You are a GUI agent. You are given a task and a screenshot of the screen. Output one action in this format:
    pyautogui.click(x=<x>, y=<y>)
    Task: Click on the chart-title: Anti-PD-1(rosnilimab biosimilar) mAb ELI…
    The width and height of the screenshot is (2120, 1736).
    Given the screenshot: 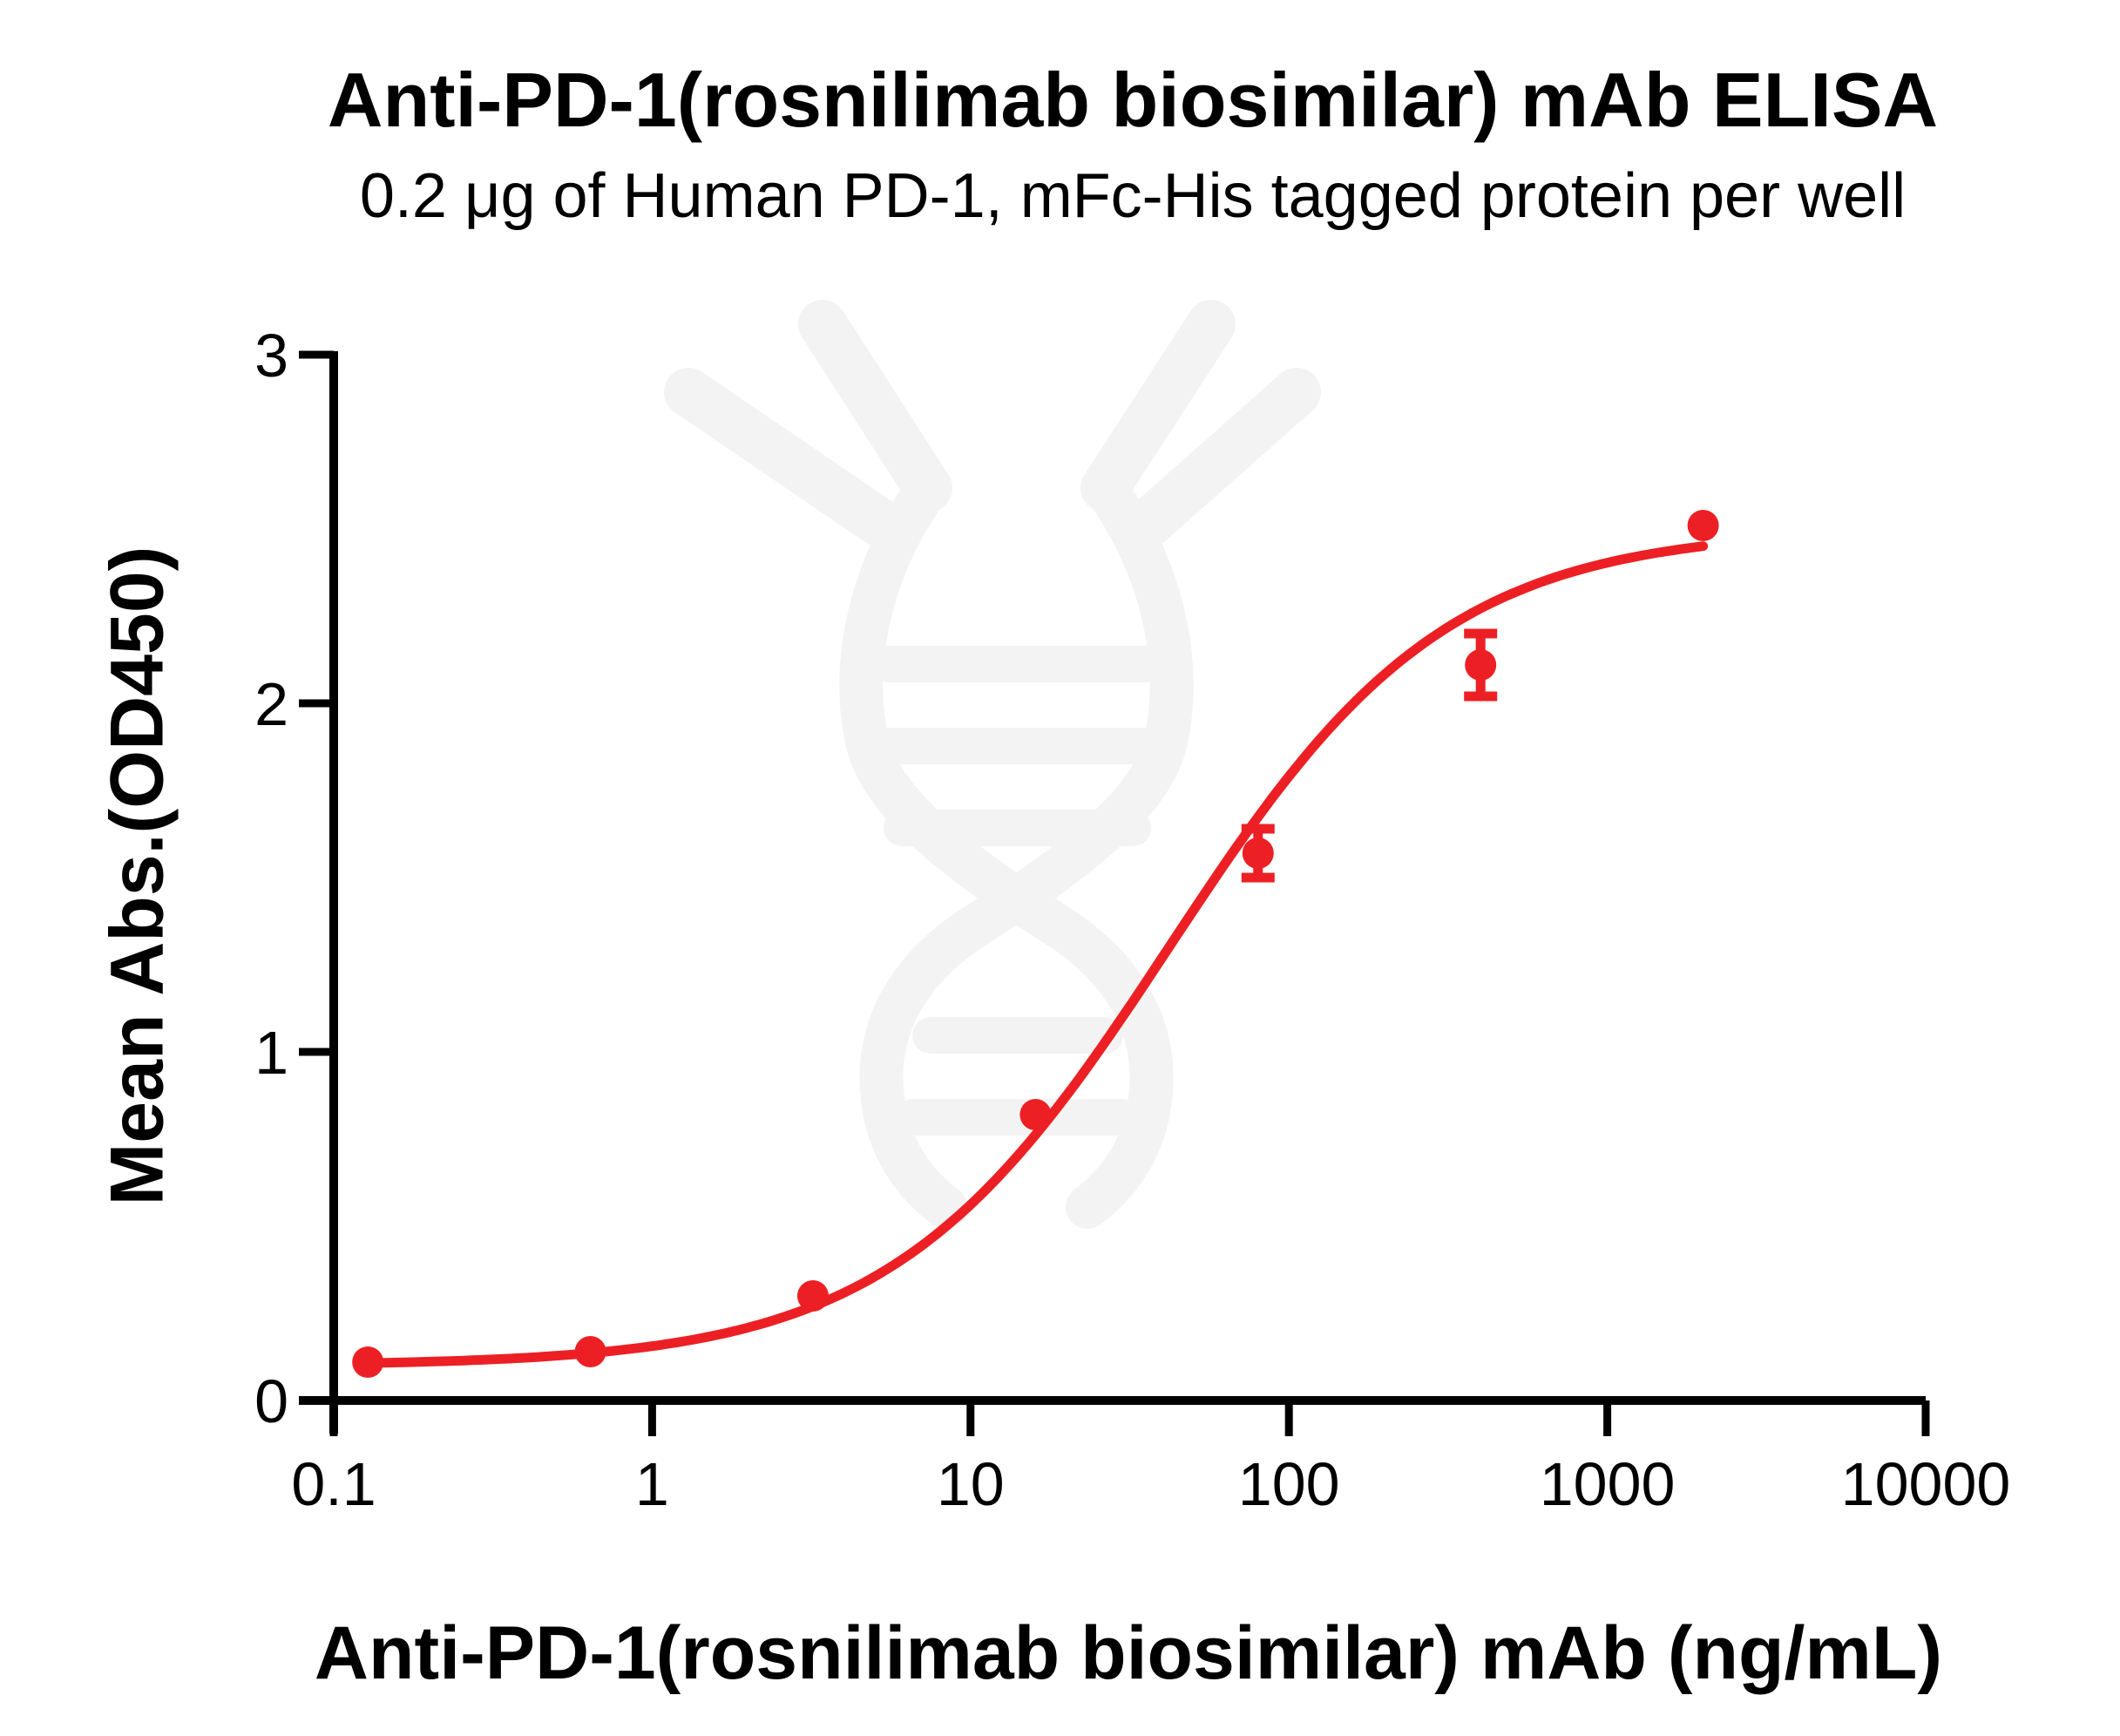 What is the action you would take?
    pyautogui.click(x=1133, y=100)
    